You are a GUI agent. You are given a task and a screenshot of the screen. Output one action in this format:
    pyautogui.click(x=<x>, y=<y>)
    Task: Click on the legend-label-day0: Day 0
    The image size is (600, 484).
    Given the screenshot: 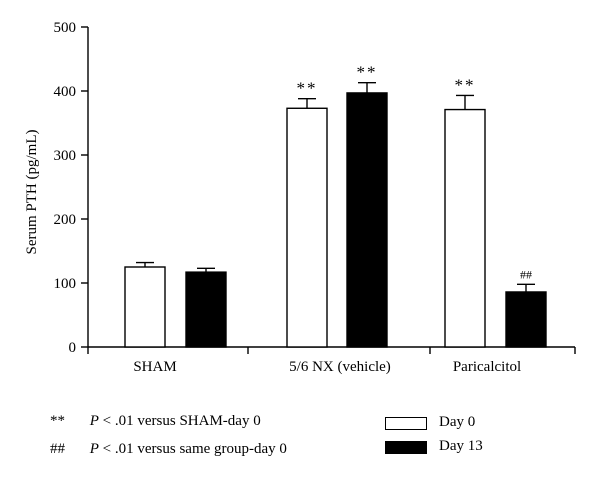 What is the action you would take?
    pyautogui.click(x=457, y=422)
    